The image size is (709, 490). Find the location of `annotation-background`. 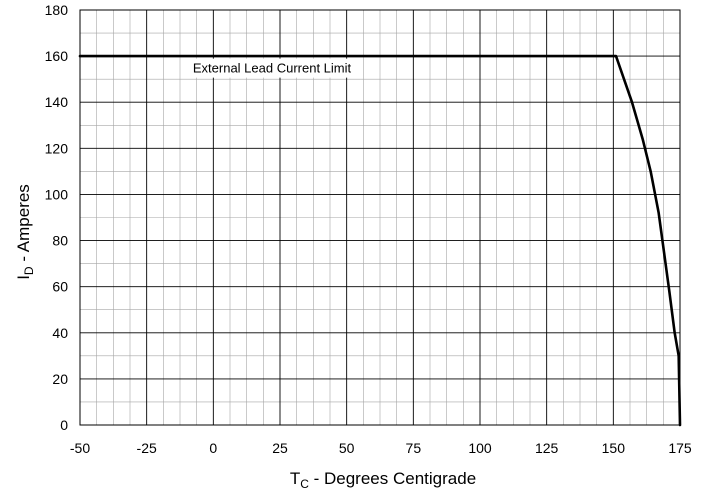

annotation-background is located at coordinates (272, 68).